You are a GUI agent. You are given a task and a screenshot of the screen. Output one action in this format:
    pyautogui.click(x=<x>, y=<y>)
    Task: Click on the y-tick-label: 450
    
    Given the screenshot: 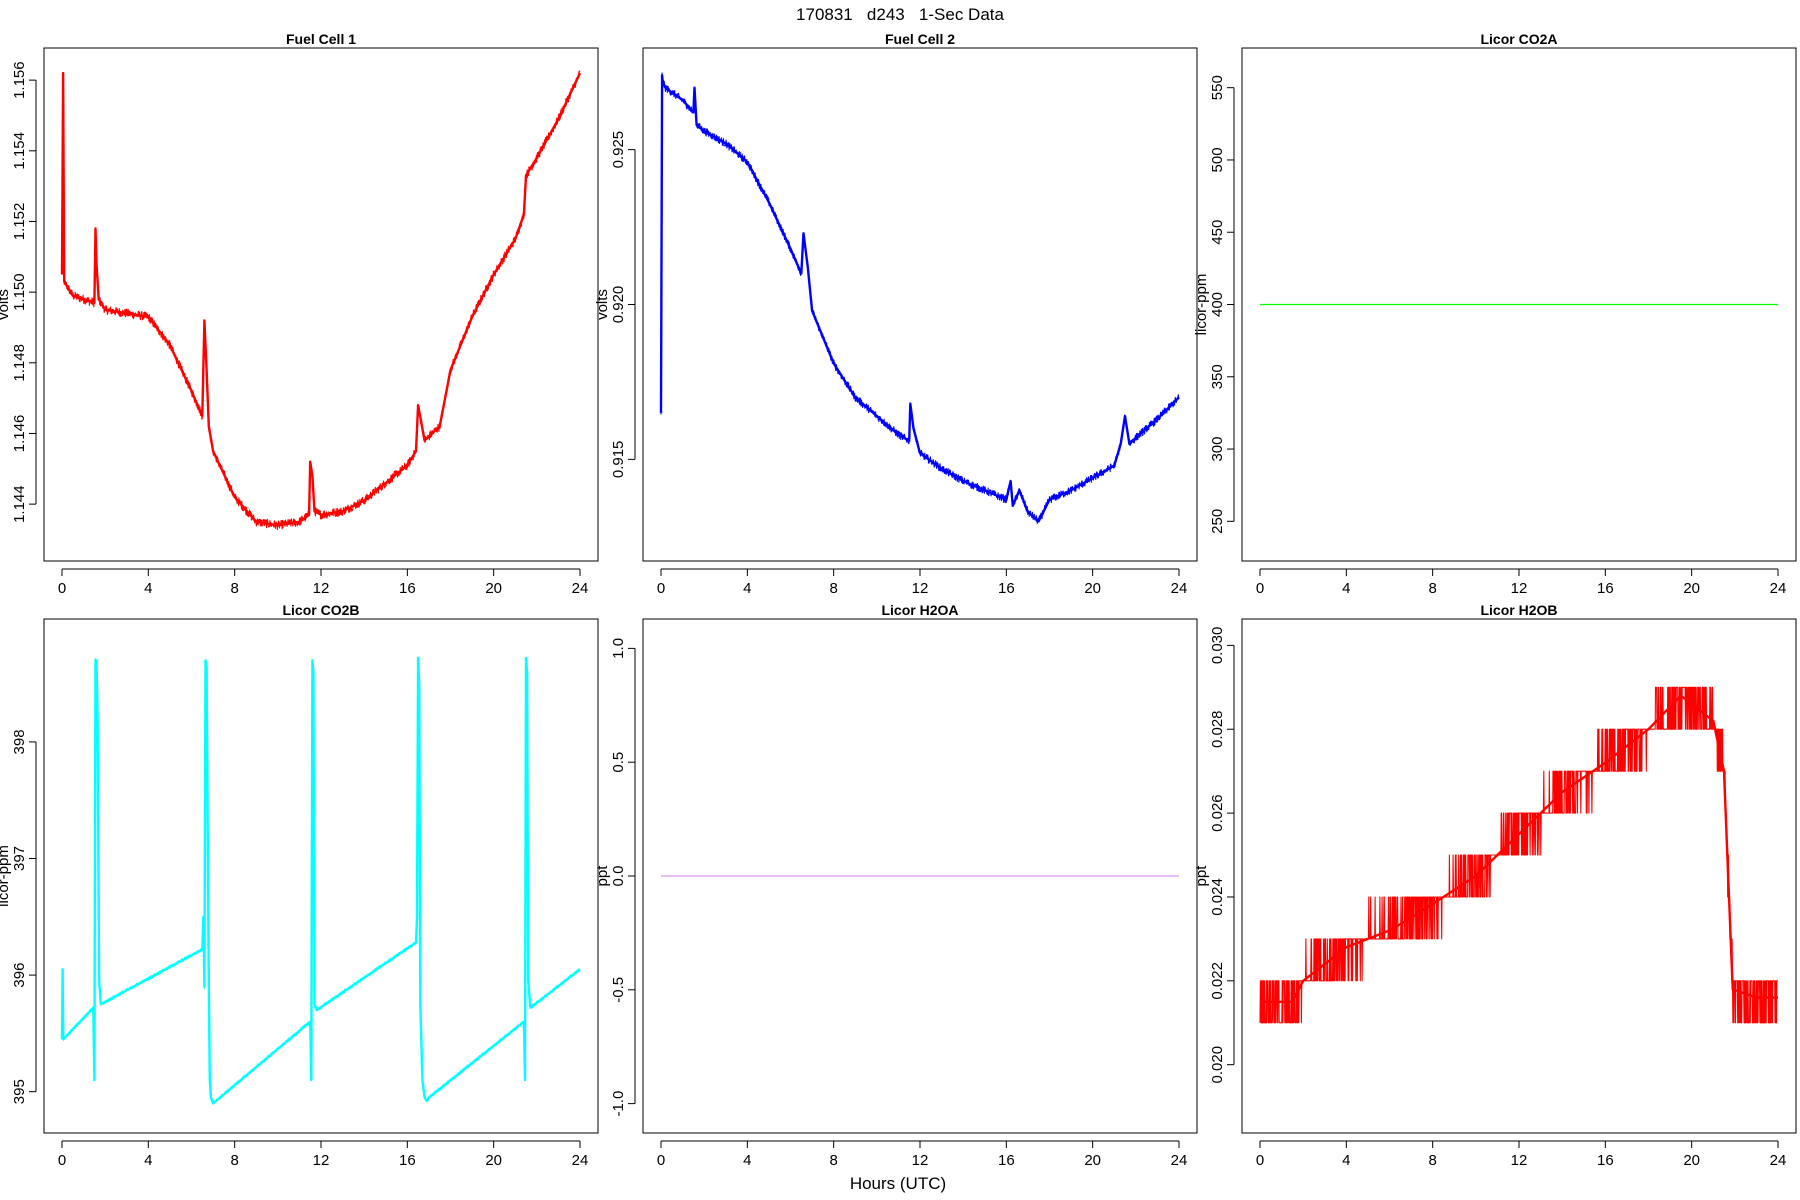 What is the action you would take?
    pyautogui.click(x=1217, y=232)
    